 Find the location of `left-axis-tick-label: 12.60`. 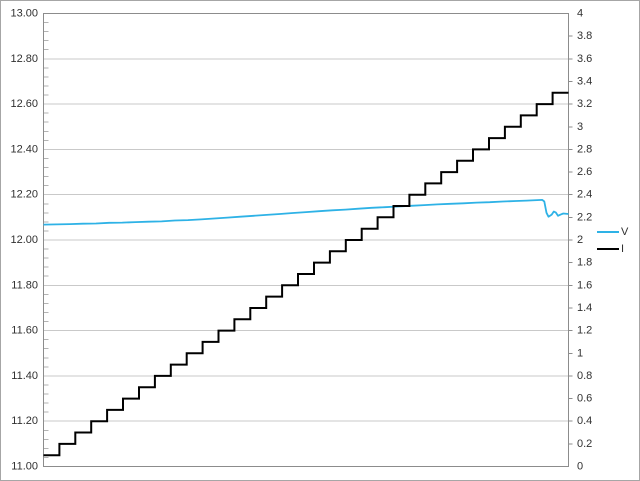

left-axis-tick-label: 12.60 is located at coordinates (24, 104).